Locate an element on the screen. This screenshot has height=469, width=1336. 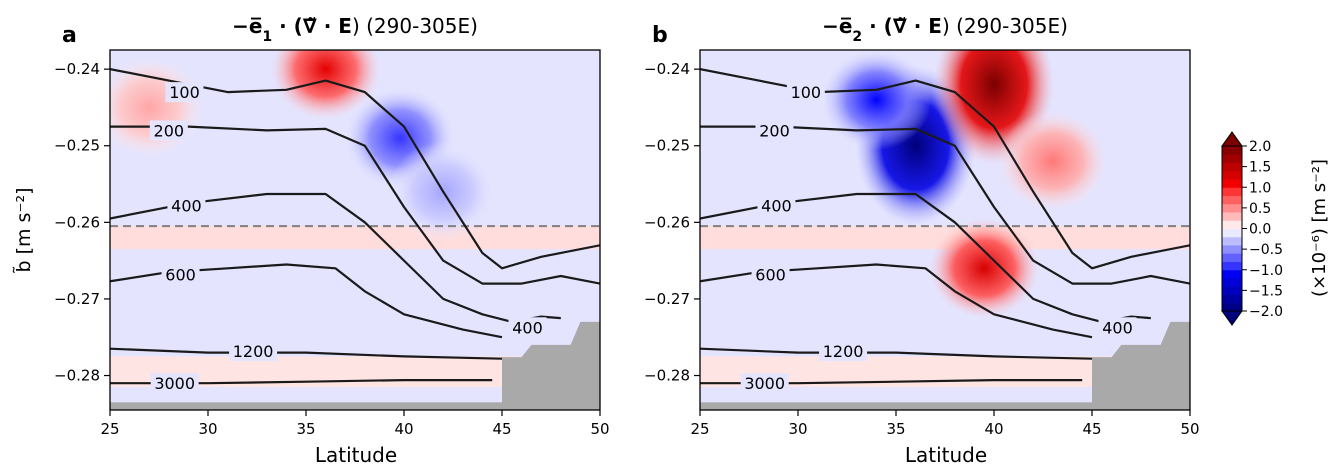
panel-a-y-tick-label: −0.25 is located at coordinates (77, 146).